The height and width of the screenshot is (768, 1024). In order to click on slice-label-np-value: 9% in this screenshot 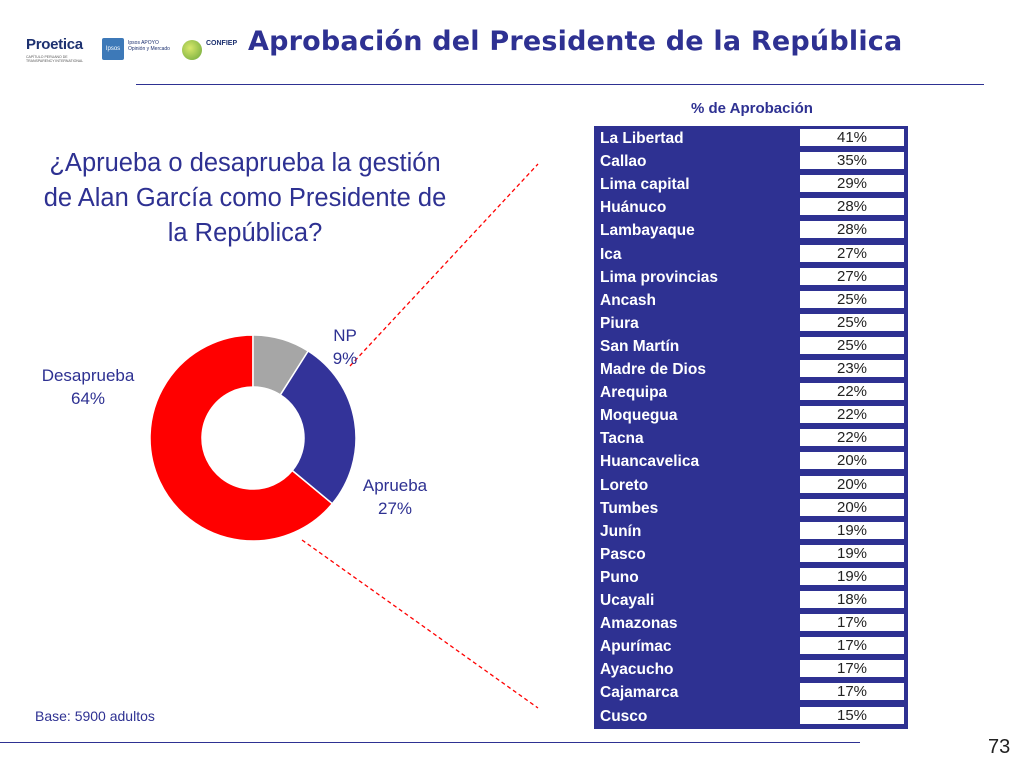, I will do `click(345, 358)`.